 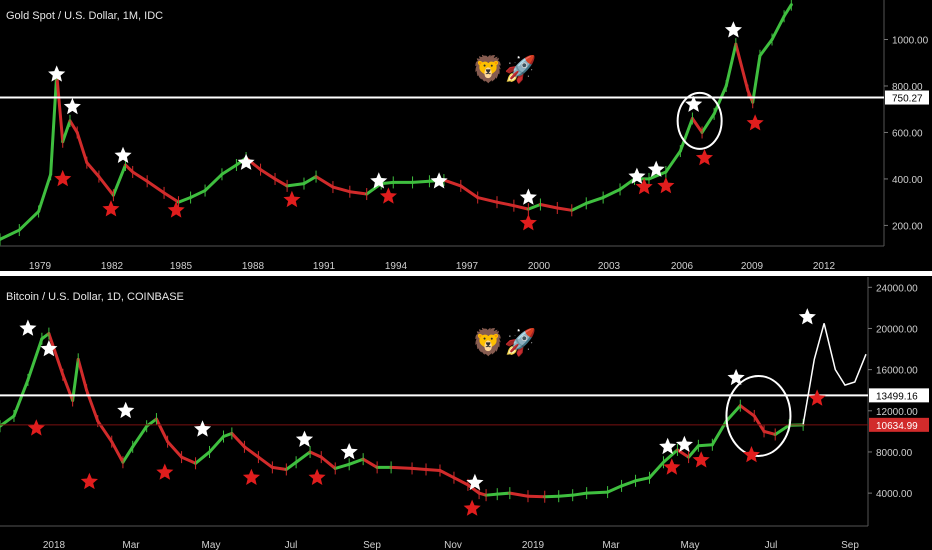 I want to click on gold-x-tick-label: 1997, so click(x=467, y=266).